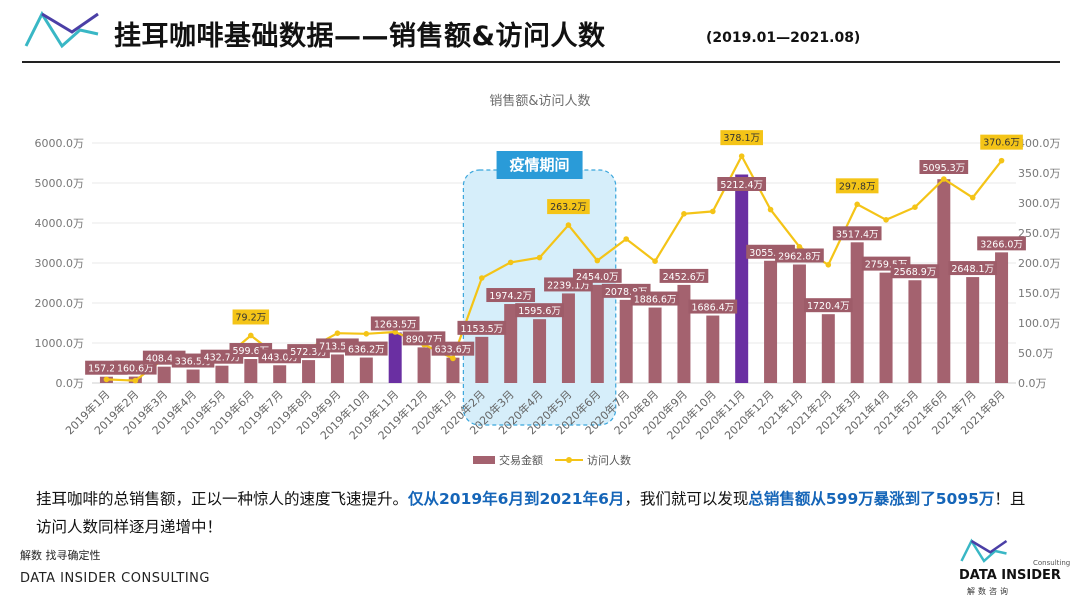 The image size is (1080, 600). What do you see at coordinates (360, 36) in the screenshot?
I see `page-title: 挂耳咖啡基础数据——销售额&访问人数` at bounding box center [360, 36].